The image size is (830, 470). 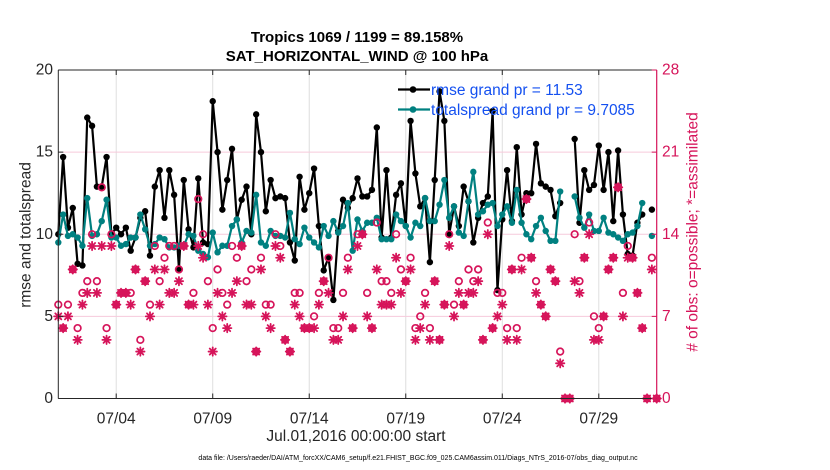 I want to click on legend-label: rmse grand pr = 11.53, so click(x=507, y=90).